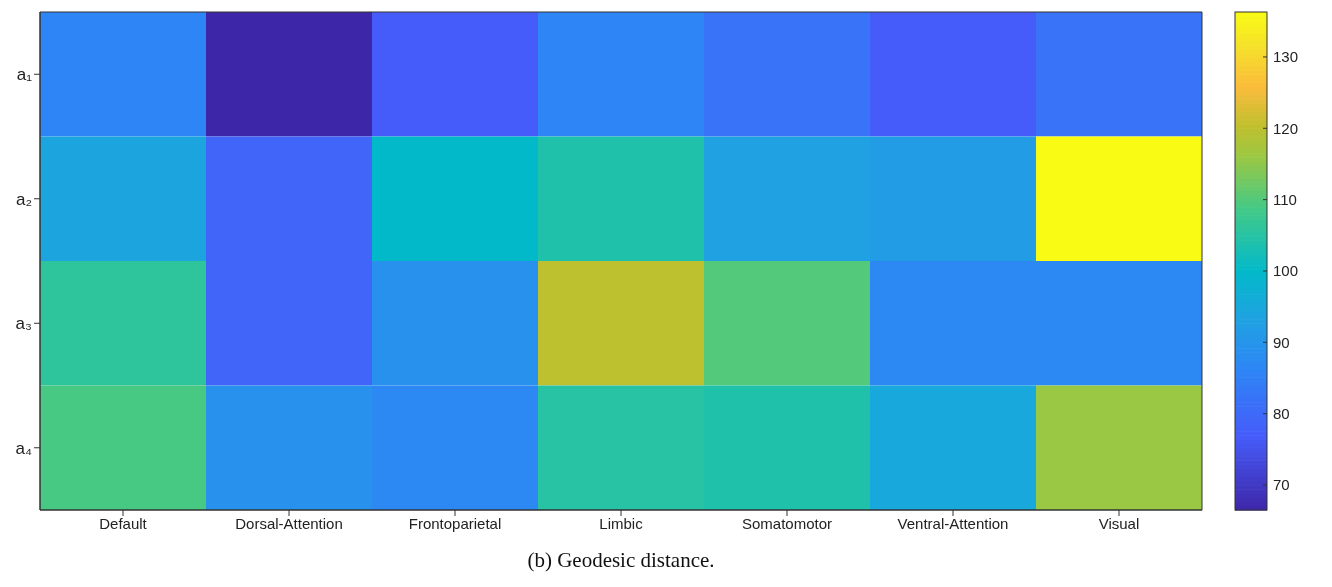 The height and width of the screenshot is (587, 1332). What do you see at coordinates (24, 448) in the screenshot?
I see `y-tick-label: a₄` at bounding box center [24, 448].